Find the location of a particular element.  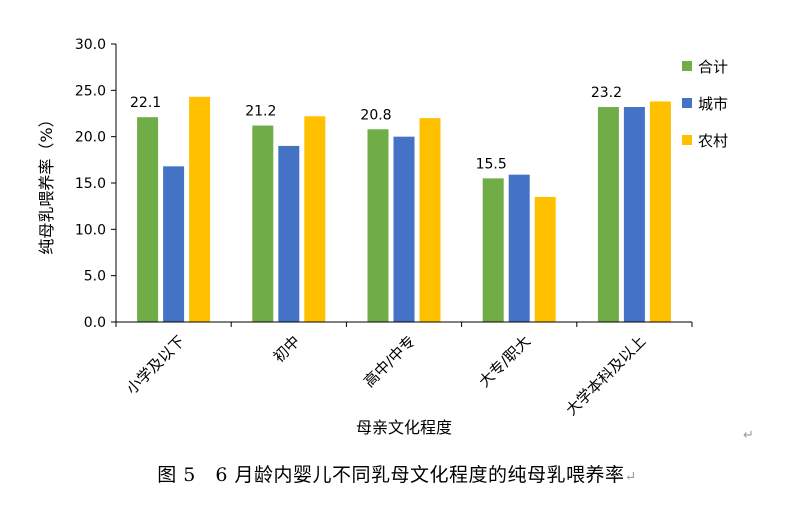

bar-合计-高中/中专 is located at coordinates (378, 225).